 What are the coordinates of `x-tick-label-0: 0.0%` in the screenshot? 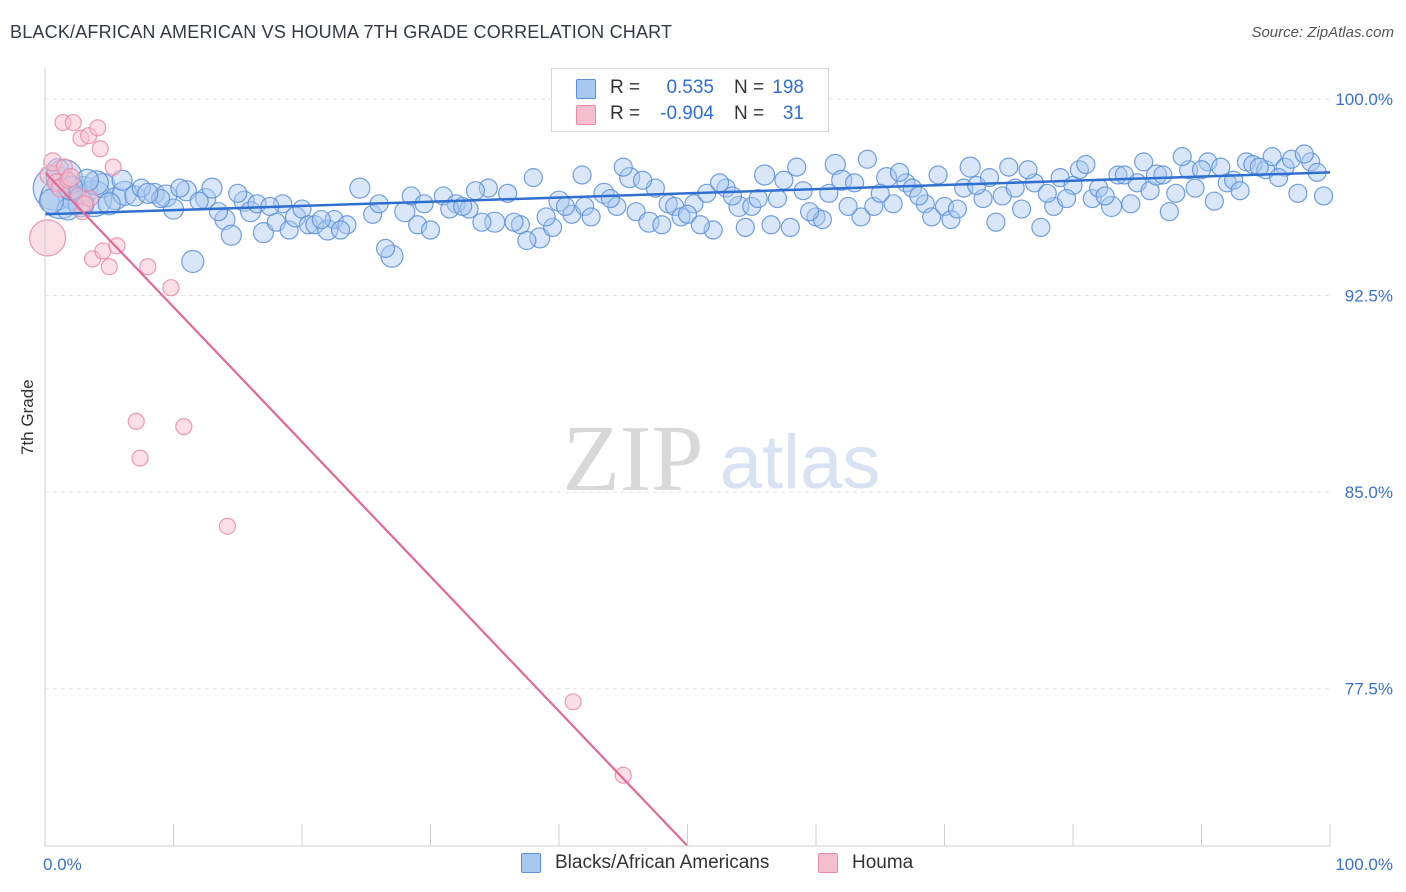 It's located at (62, 864).